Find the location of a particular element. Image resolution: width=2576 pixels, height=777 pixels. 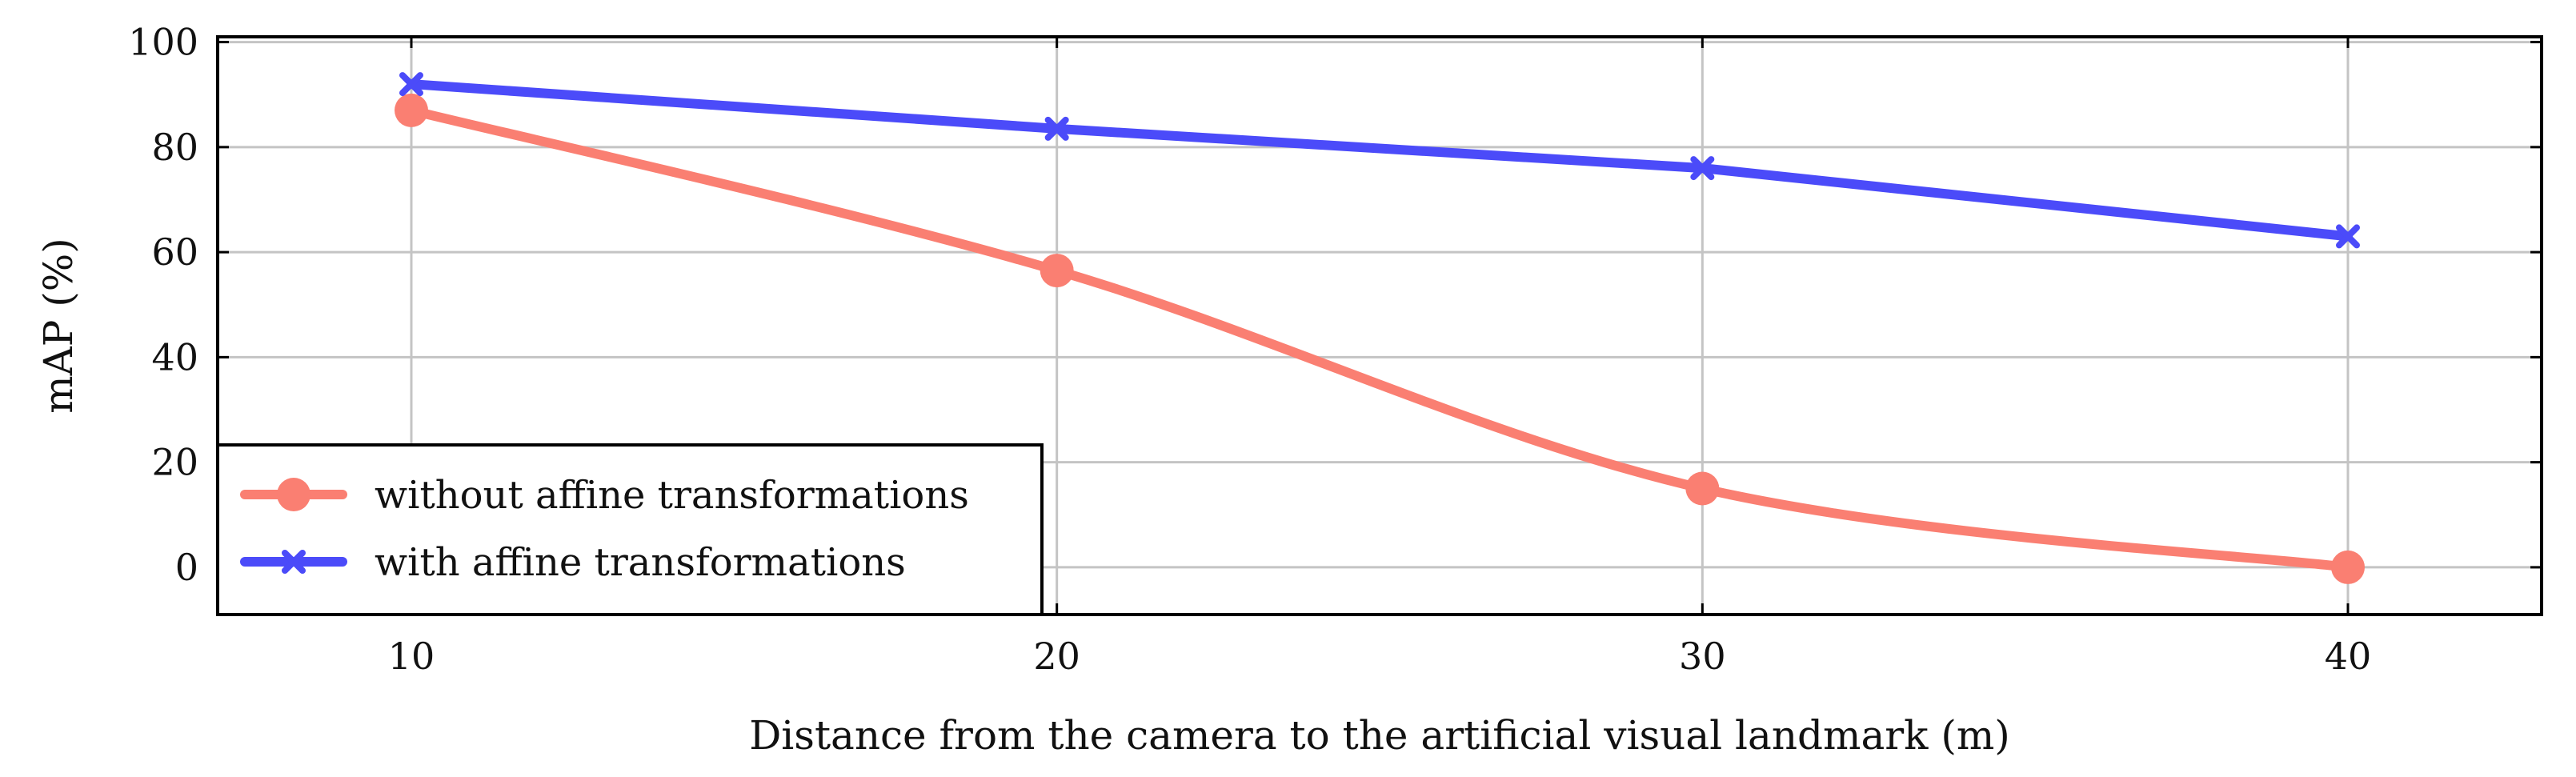

y-tick-label: 100 is located at coordinates (163, 42).